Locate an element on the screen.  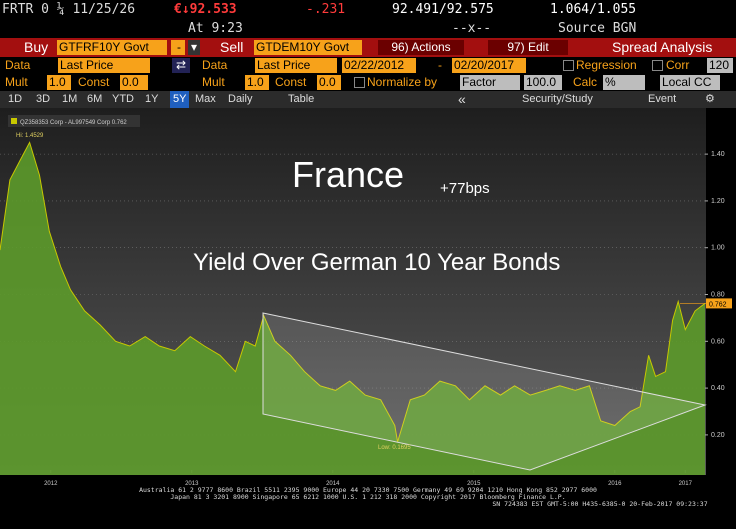
last-value-label: 0.762 is located at coordinates (718, 304).